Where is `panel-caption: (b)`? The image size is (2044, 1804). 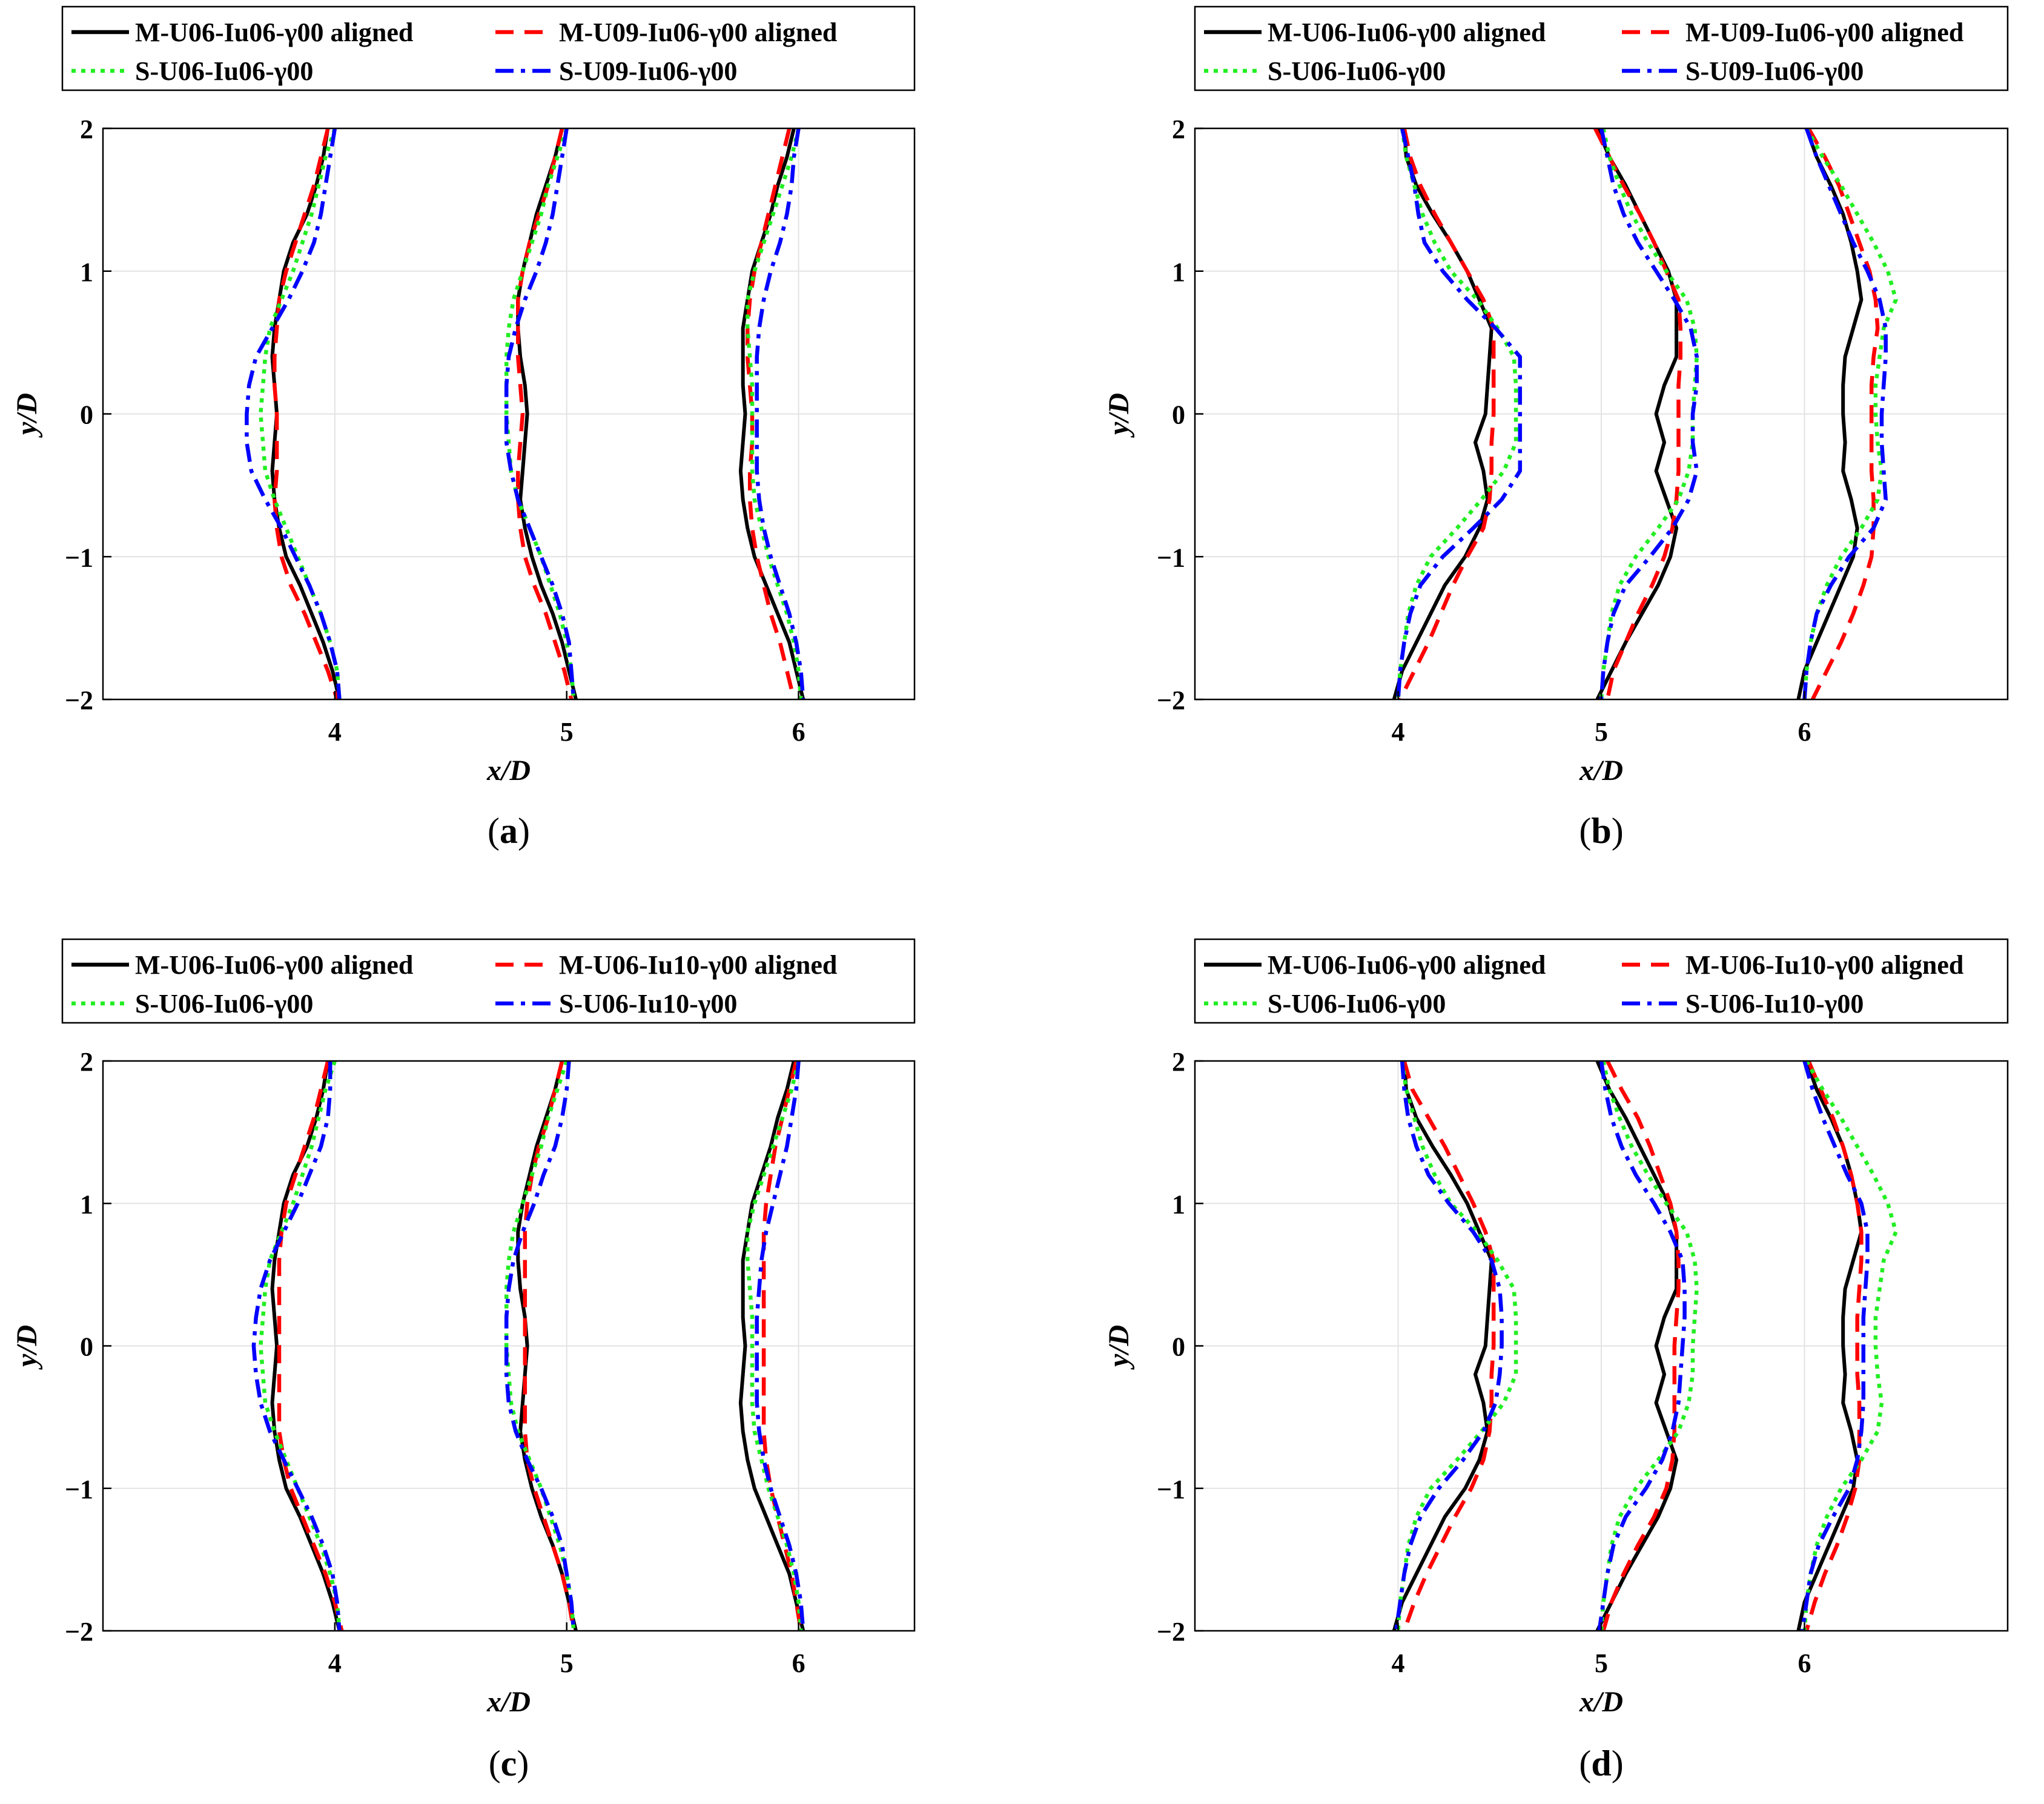 panel-caption: (b) is located at coordinates (1601, 831).